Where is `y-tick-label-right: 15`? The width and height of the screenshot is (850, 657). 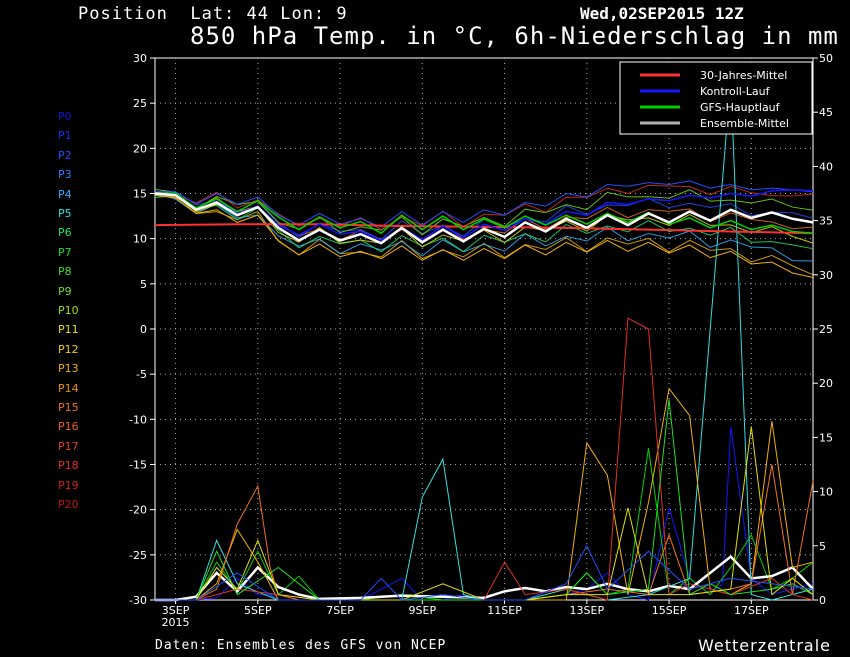
y-tick-label-right: 15 is located at coordinates (826, 437).